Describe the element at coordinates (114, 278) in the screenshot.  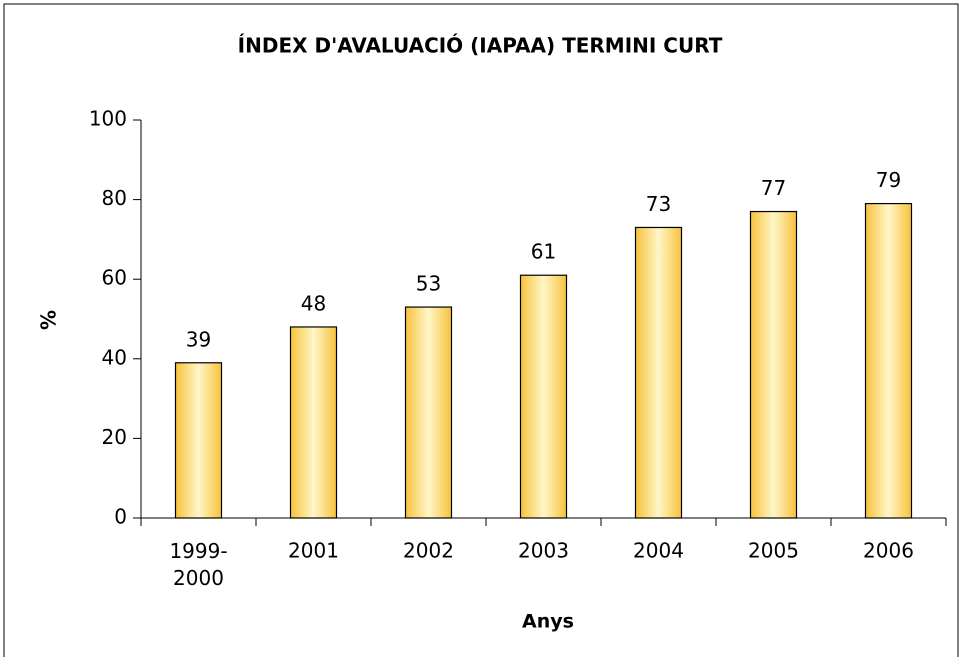
I see `y-tick-label: 60` at that location.